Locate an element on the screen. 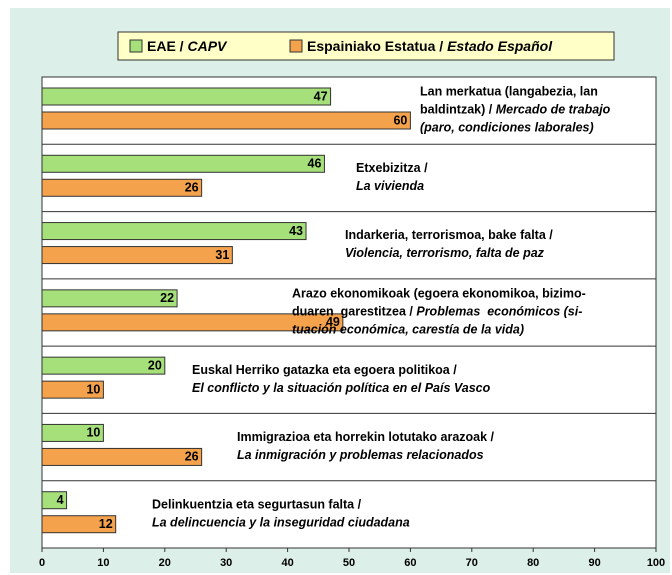 This screenshot has height=575, width=672. data-label: 46 is located at coordinates (315, 164).